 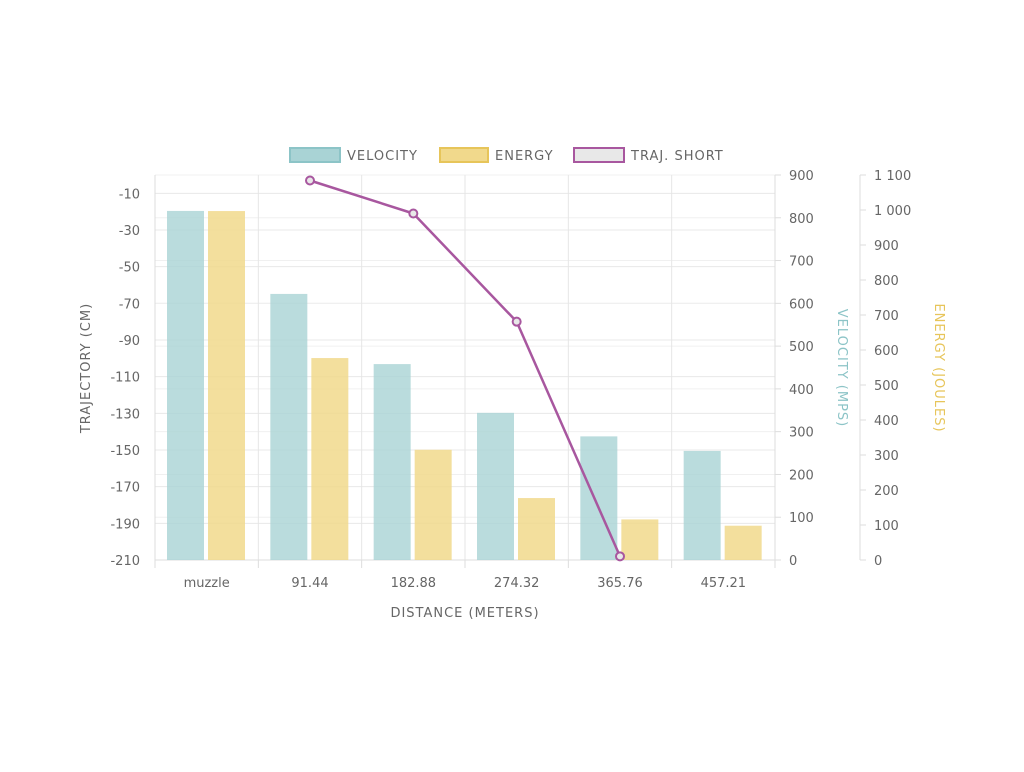 What do you see at coordinates (793, 561) in the screenshot?
I see `velocity-tick-label: 0` at bounding box center [793, 561].